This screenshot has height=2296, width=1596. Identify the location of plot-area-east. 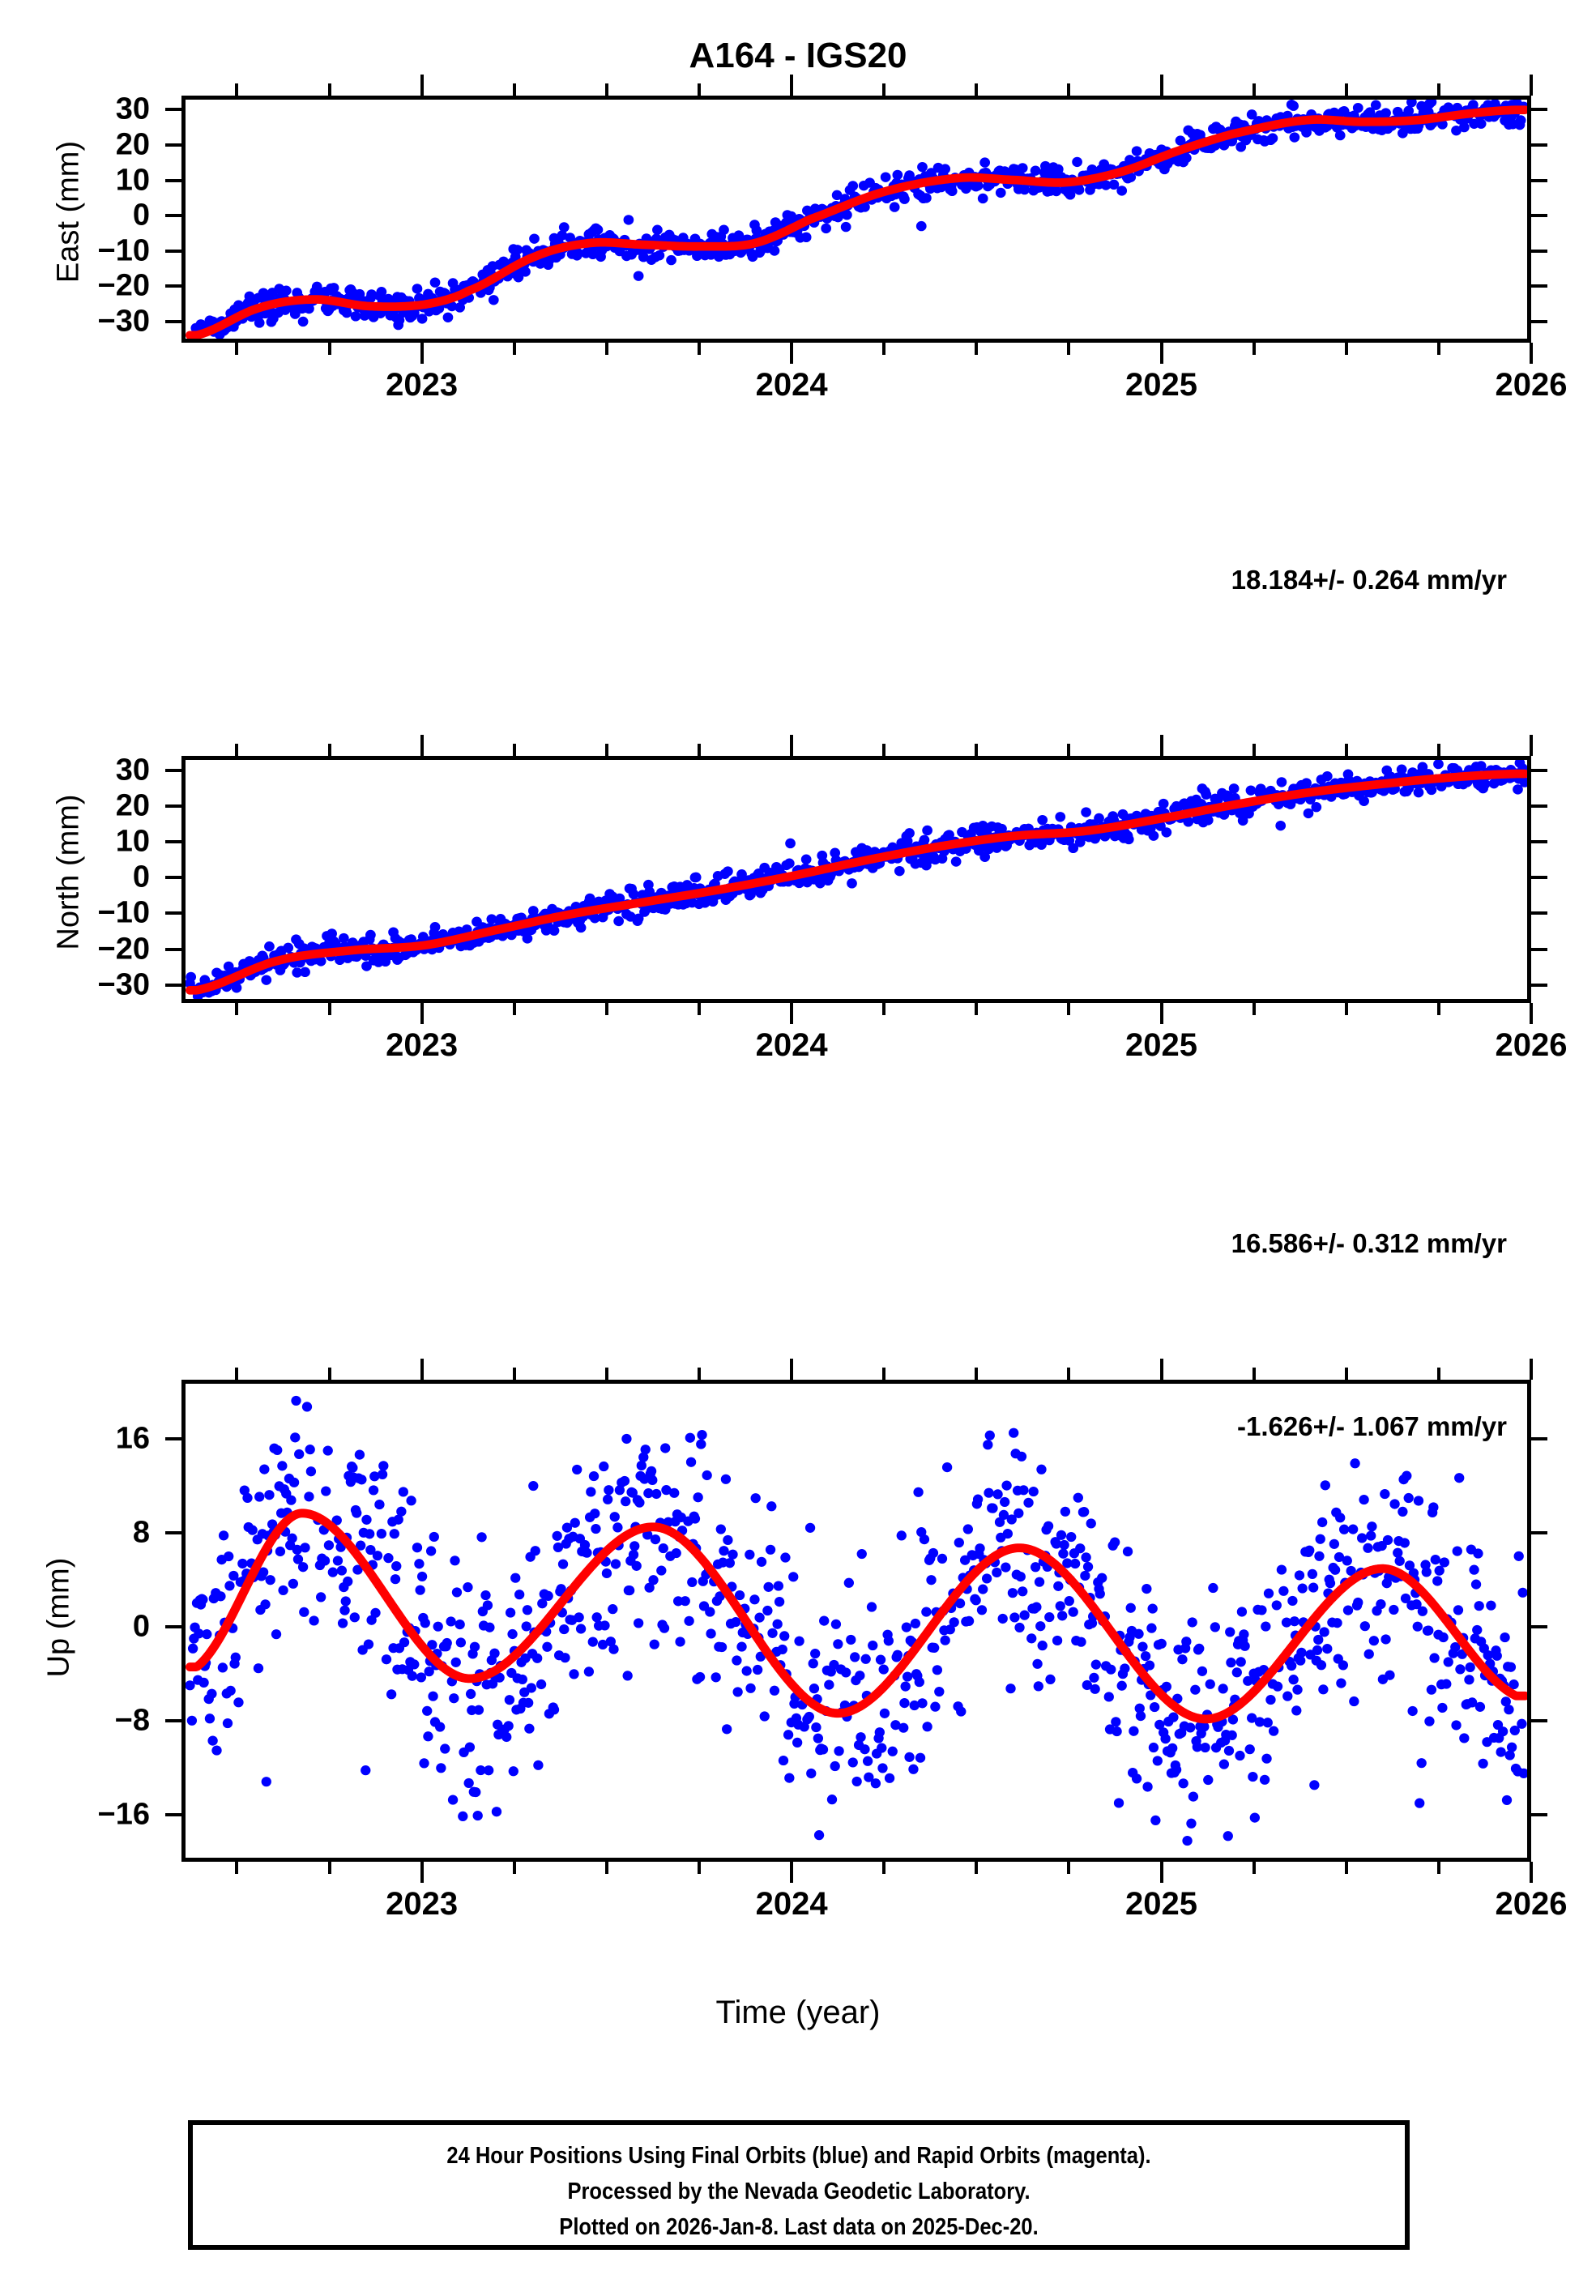
(856, 220).